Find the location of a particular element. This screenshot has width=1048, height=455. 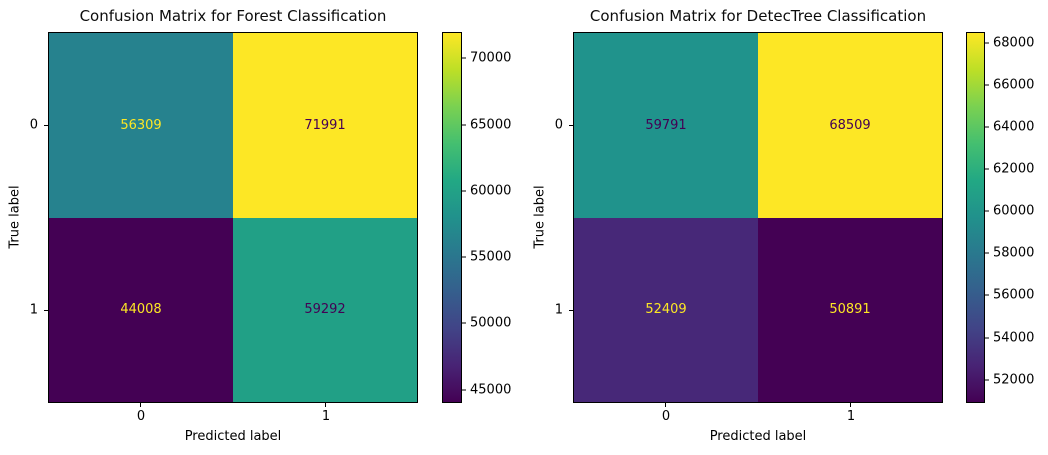

matrix-cell-1-1: 50891 is located at coordinates (850, 309).